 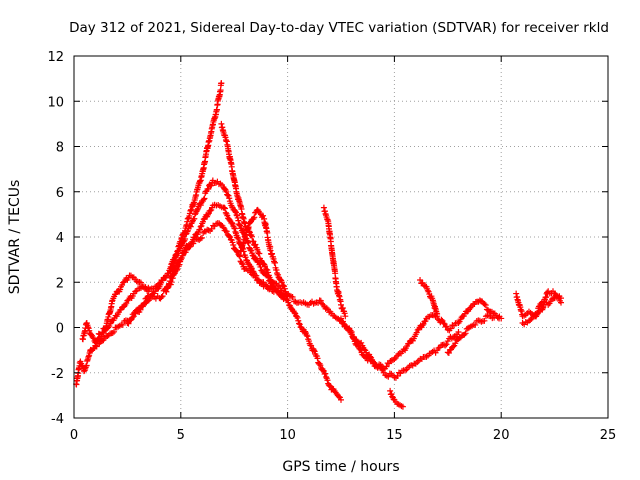 What do you see at coordinates (15, 237) in the screenshot?
I see `y-axis-label: SDTVAR / TECUs` at bounding box center [15, 237].